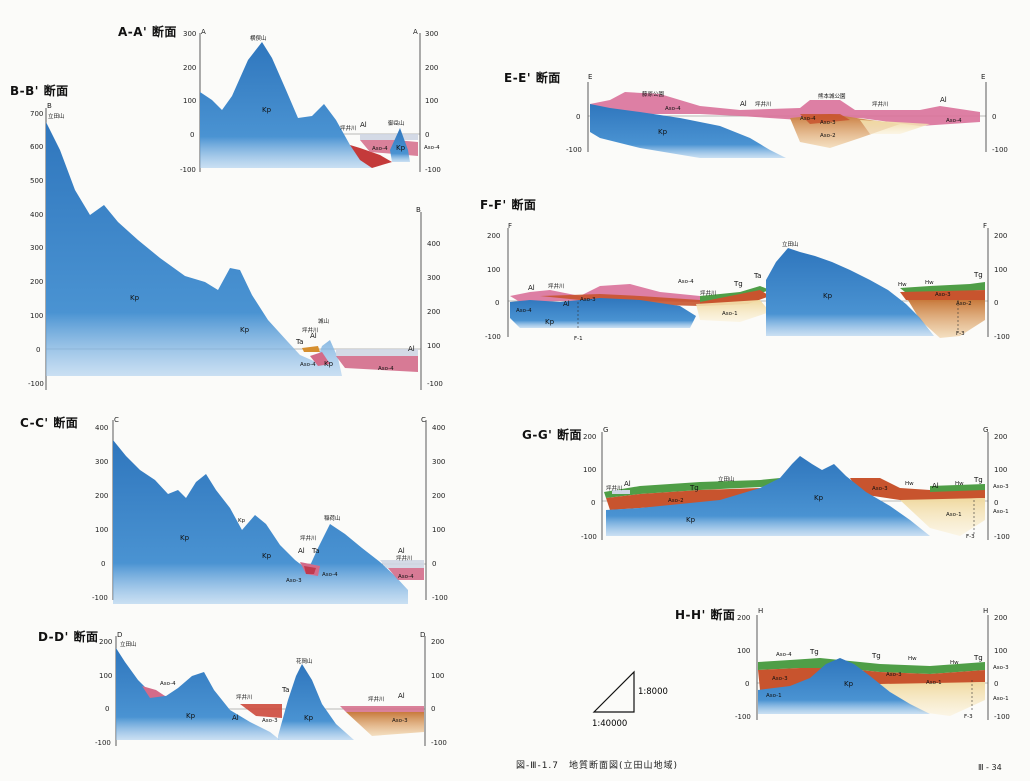 The height and width of the screenshot is (781, 1030). I want to click on section-bb-left-mark: B, so click(49, 106).